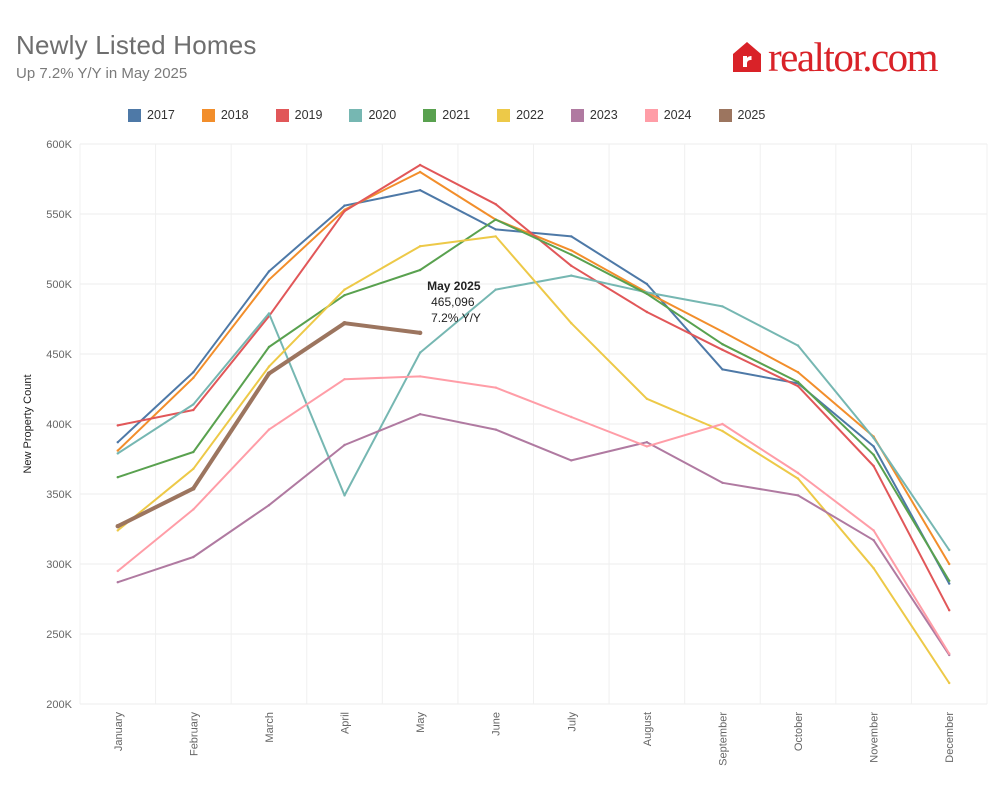 The width and height of the screenshot is (1000, 800). Describe the element at coordinates (949, 653) in the screenshot. I see `data-point-2024-December` at that location.